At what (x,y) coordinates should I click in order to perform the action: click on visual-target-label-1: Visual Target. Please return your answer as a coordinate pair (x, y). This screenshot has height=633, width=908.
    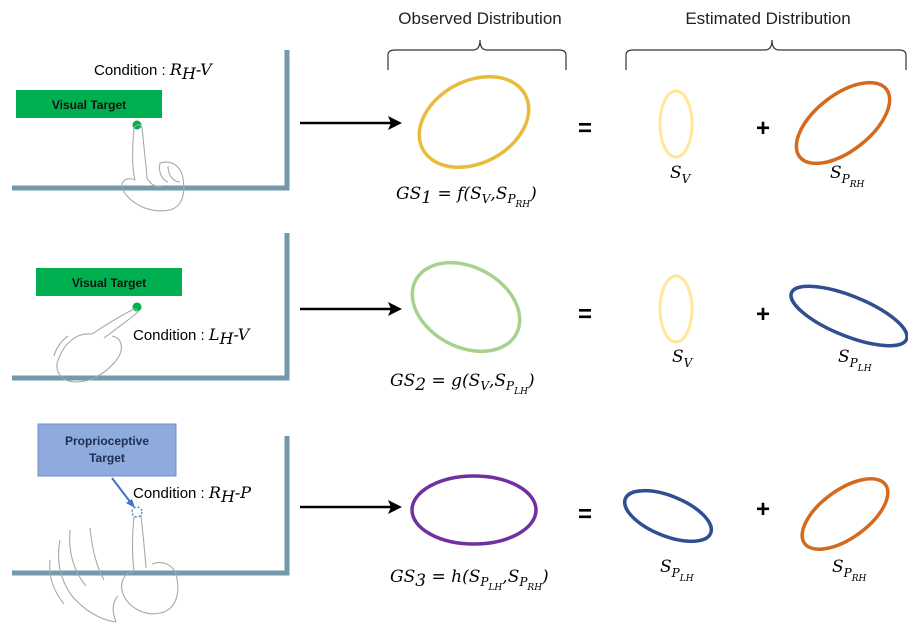
    Looking at the image, I should click on (89, 105).